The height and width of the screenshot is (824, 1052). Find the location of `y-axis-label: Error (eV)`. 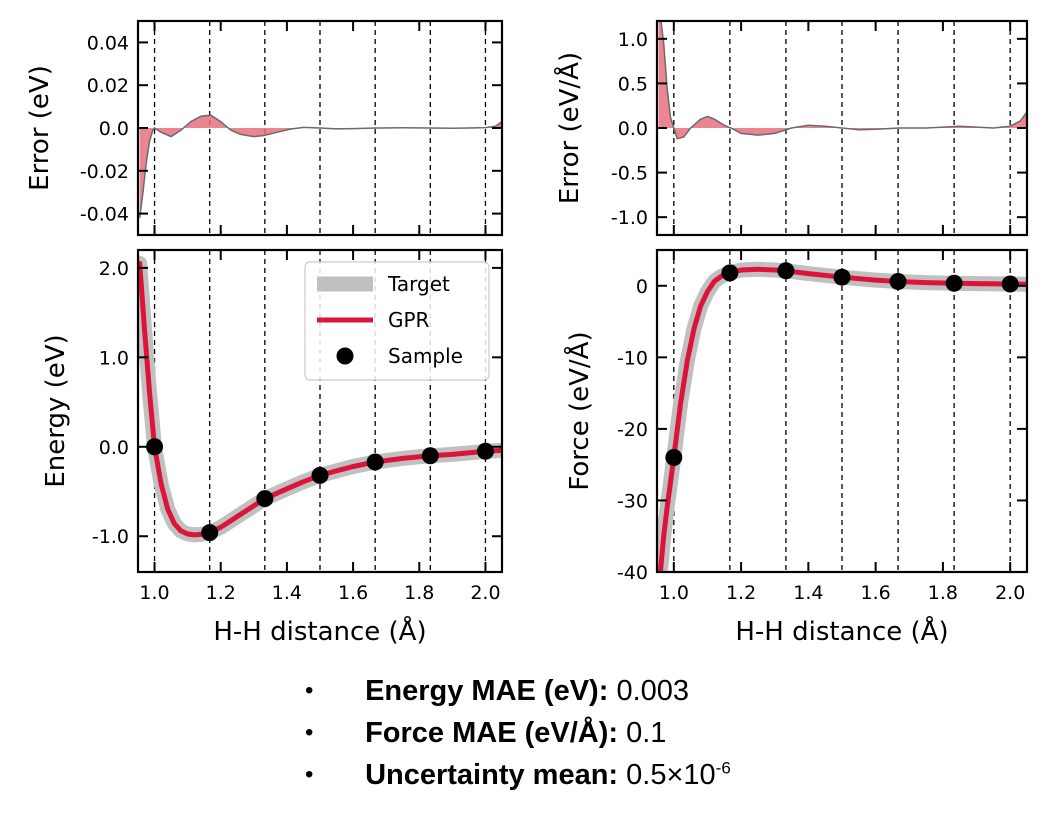

y-axis-label: Error (eV) is located at coordinates (40, 128).